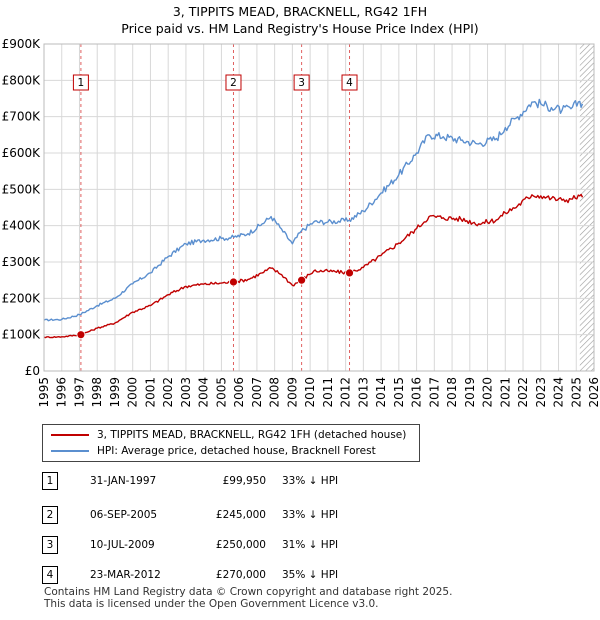 This screenshot has width=600, height=620. Describe the element at coordinates (62, 392) in the screenshot. I see `x-tick-label: 1996` at that location.